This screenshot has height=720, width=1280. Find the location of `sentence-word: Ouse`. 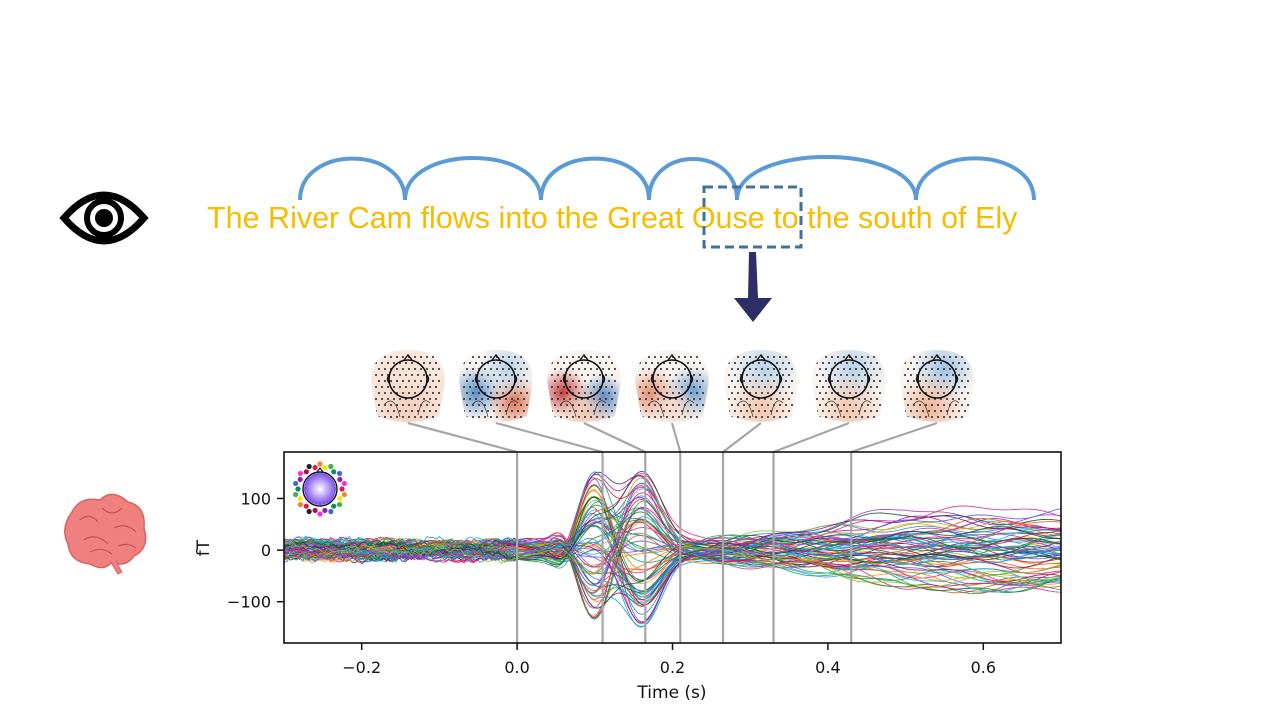

sentence-word: Ouse is located at coordinates (723, 218).